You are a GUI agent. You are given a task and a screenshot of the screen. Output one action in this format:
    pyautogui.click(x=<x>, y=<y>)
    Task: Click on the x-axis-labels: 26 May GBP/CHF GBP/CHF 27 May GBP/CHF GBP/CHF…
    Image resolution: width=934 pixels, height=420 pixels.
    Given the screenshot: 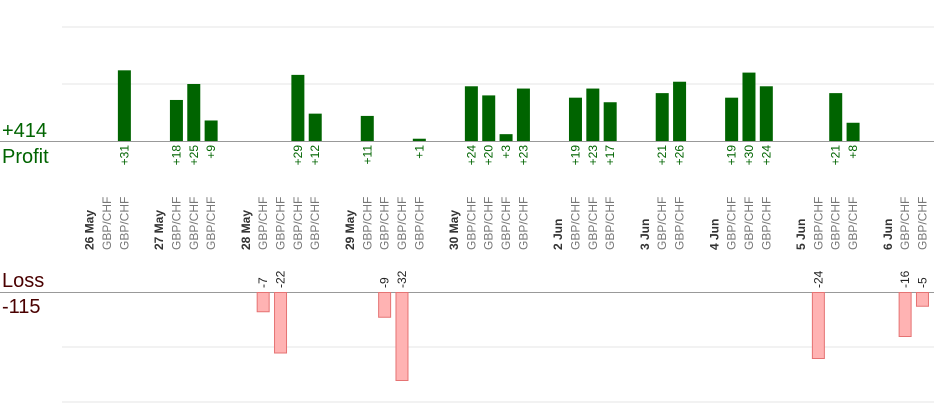 What is the action you would take?
    pyautogui.click(x=506, y=223)
    